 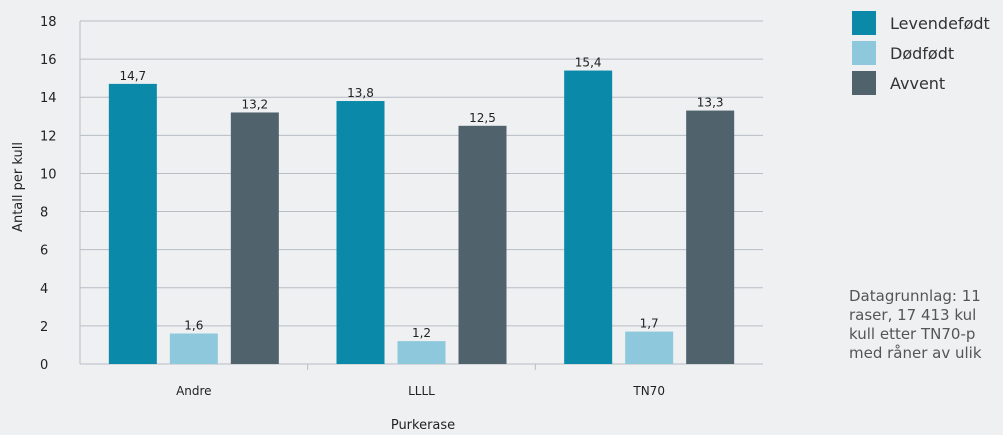 What do you see at coordinates (912, 334) in the screenshot?
I see `note-line: kull etter TN70-p` at bounding box center [912, 334].